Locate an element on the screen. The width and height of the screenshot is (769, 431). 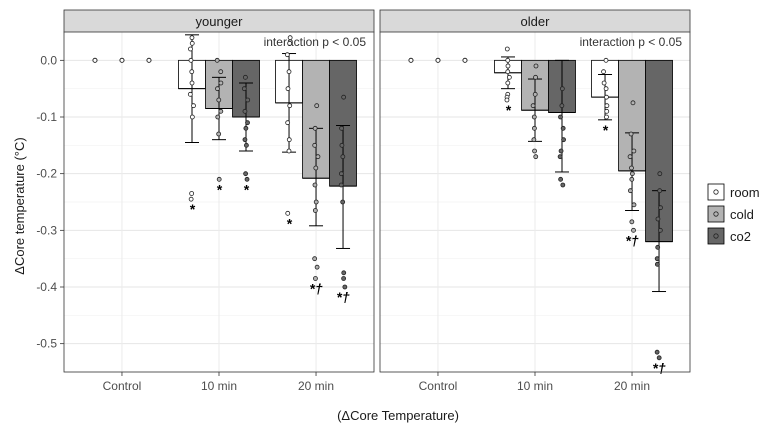
panel-strip-label: older is located at coordinates (536, 21).